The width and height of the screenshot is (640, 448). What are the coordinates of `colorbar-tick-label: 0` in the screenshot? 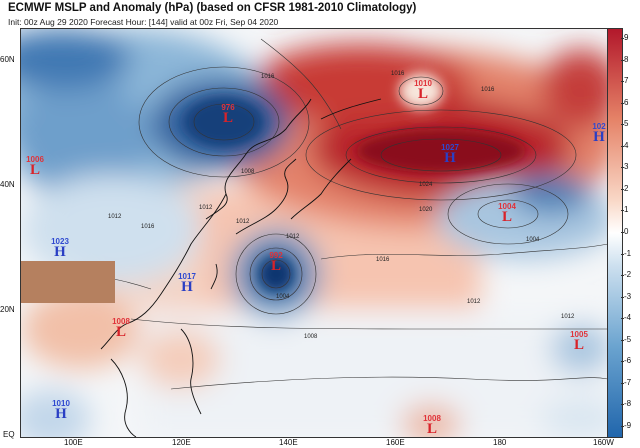 It's located at (626, 231).